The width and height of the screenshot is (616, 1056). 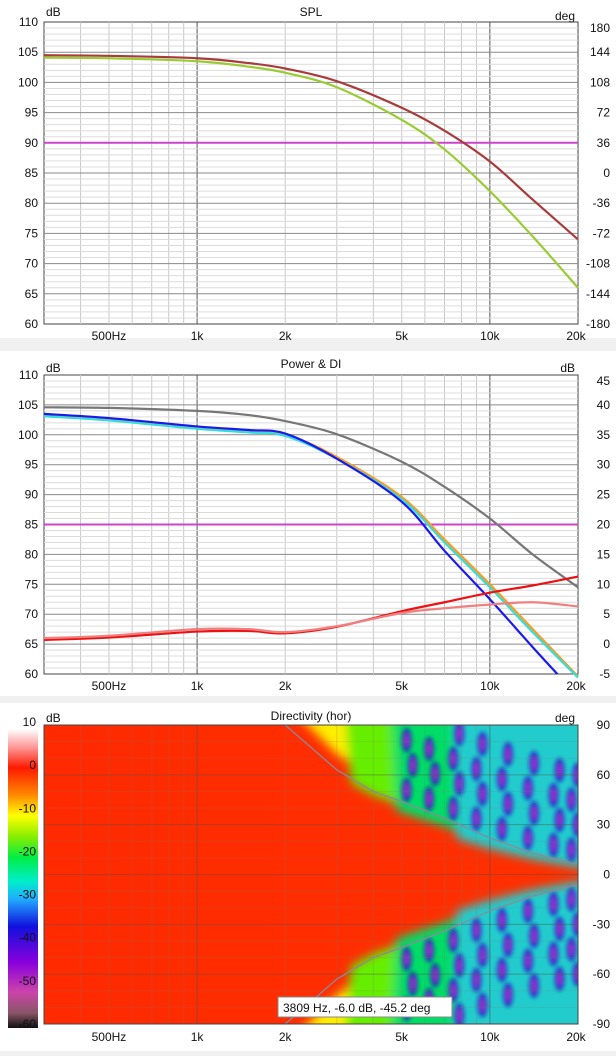 What do you see at coordinates (53, 12) in the screenshot?
I see `spl-left-unit: dB` at bounding box center [53, 12].